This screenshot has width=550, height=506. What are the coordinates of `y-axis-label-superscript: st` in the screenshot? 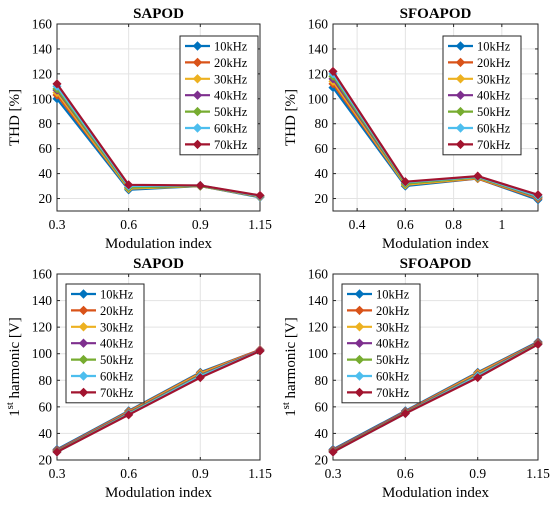 It's located at (10, 405).